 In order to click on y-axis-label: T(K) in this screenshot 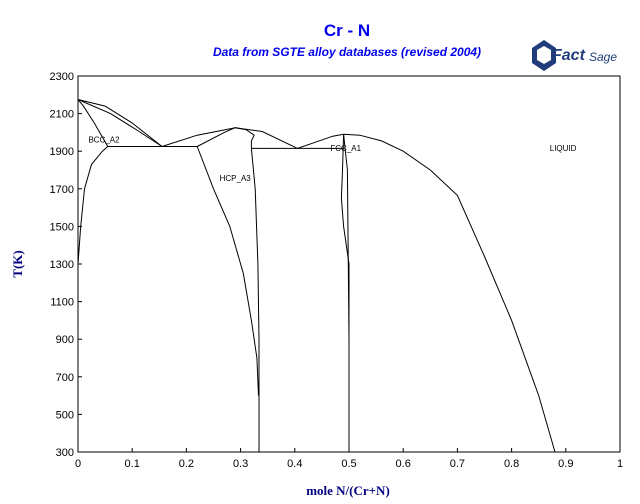, I will do `click(17, 263)`.